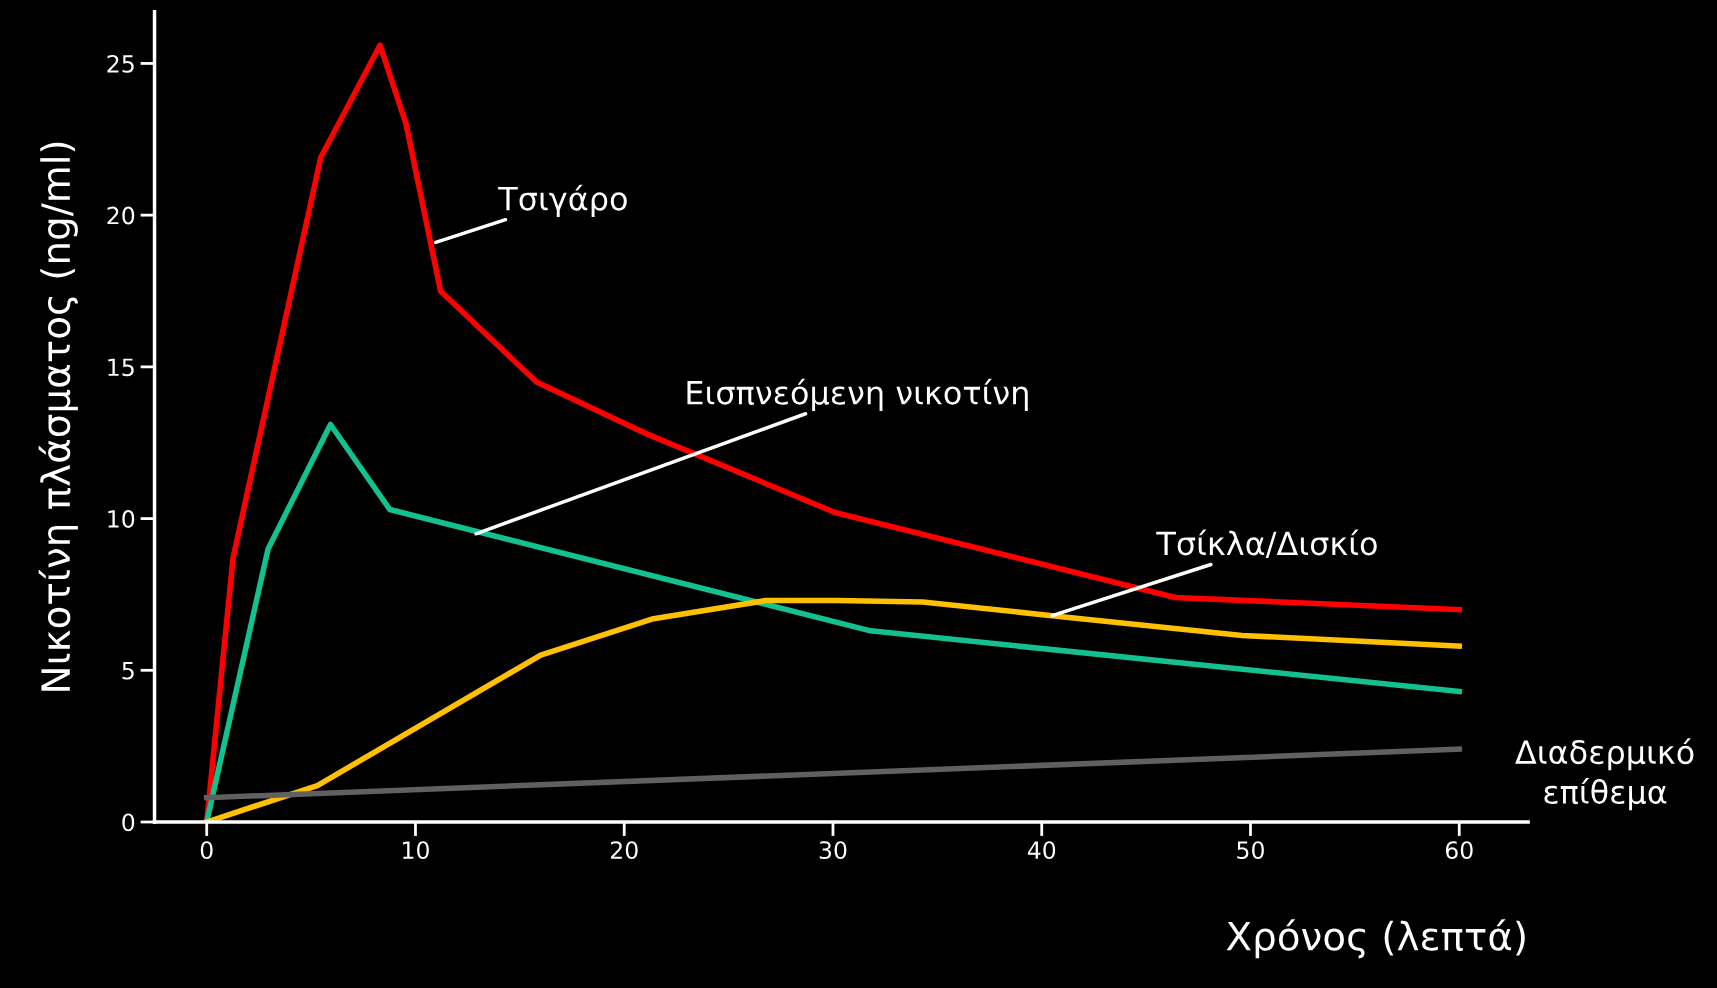 The height and width of the screenshot is (988, 1717). I want to click on y-axis-title: Νικοτίνη πλάσματος (ng/ml), so click(58, 416).